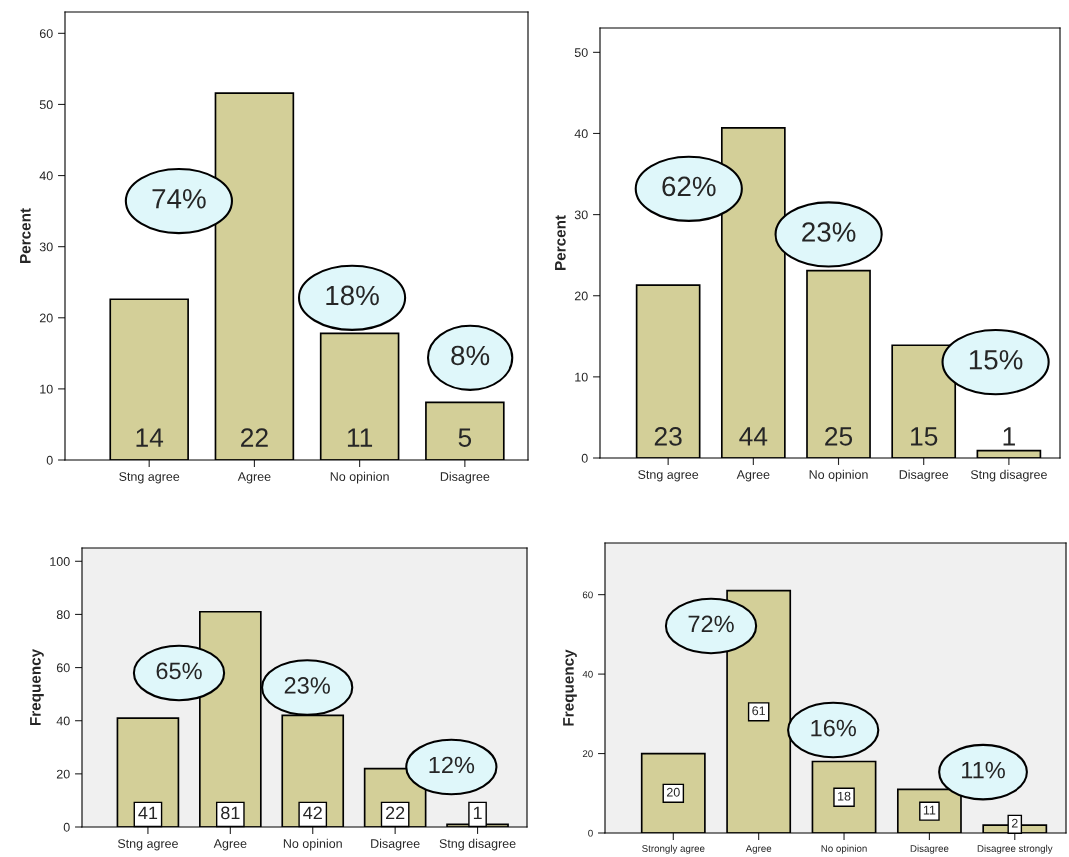 Image resolution: width=1069 pixels, height=857 pixels. I want to click on data-label: 42, so click(312, 813).